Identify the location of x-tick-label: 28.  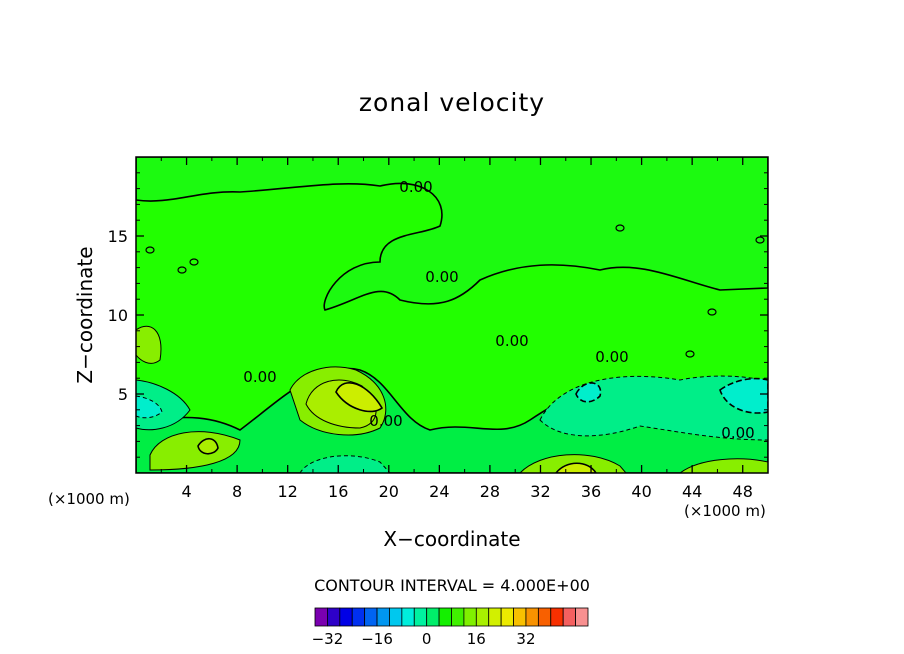
(490, 491).